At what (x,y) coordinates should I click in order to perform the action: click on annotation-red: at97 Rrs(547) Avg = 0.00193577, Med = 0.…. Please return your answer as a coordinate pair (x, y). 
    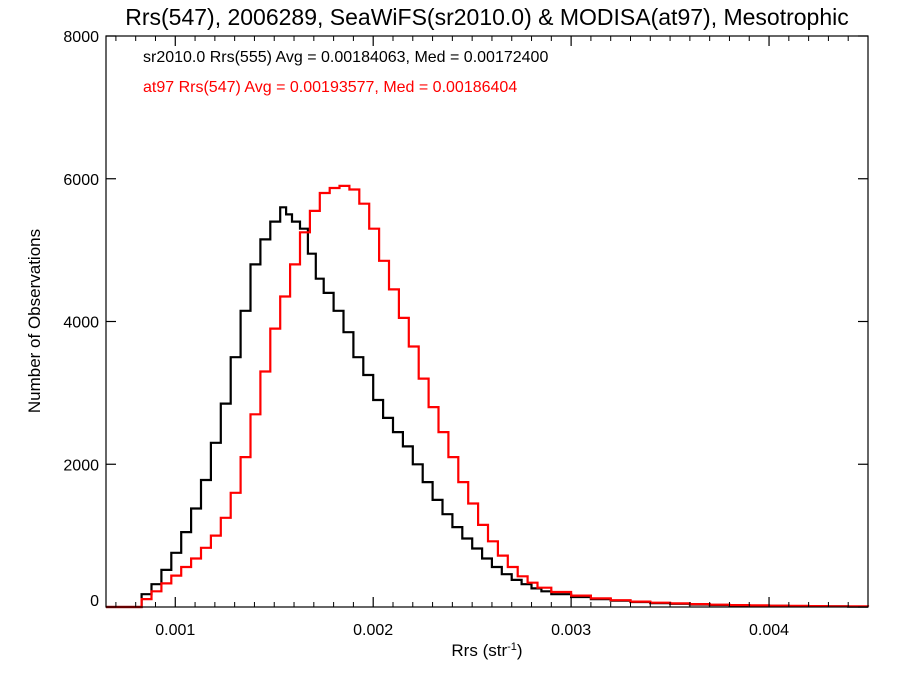
    Looking at the image, I should click on (330, 87).